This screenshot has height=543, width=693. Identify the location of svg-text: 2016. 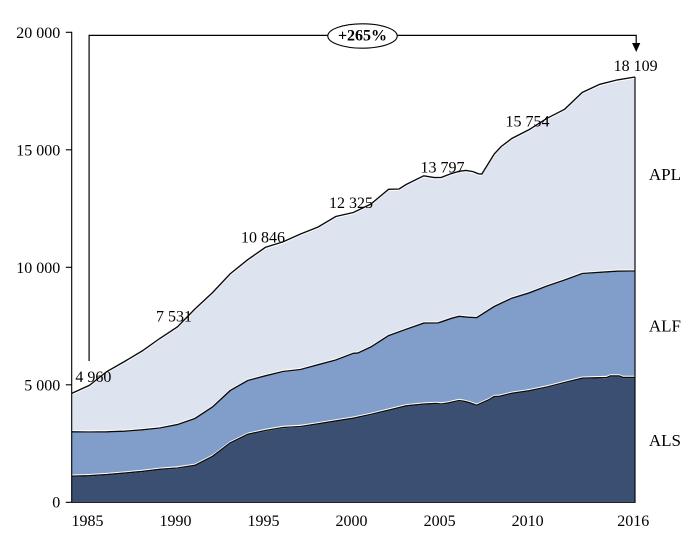
(633, 521).